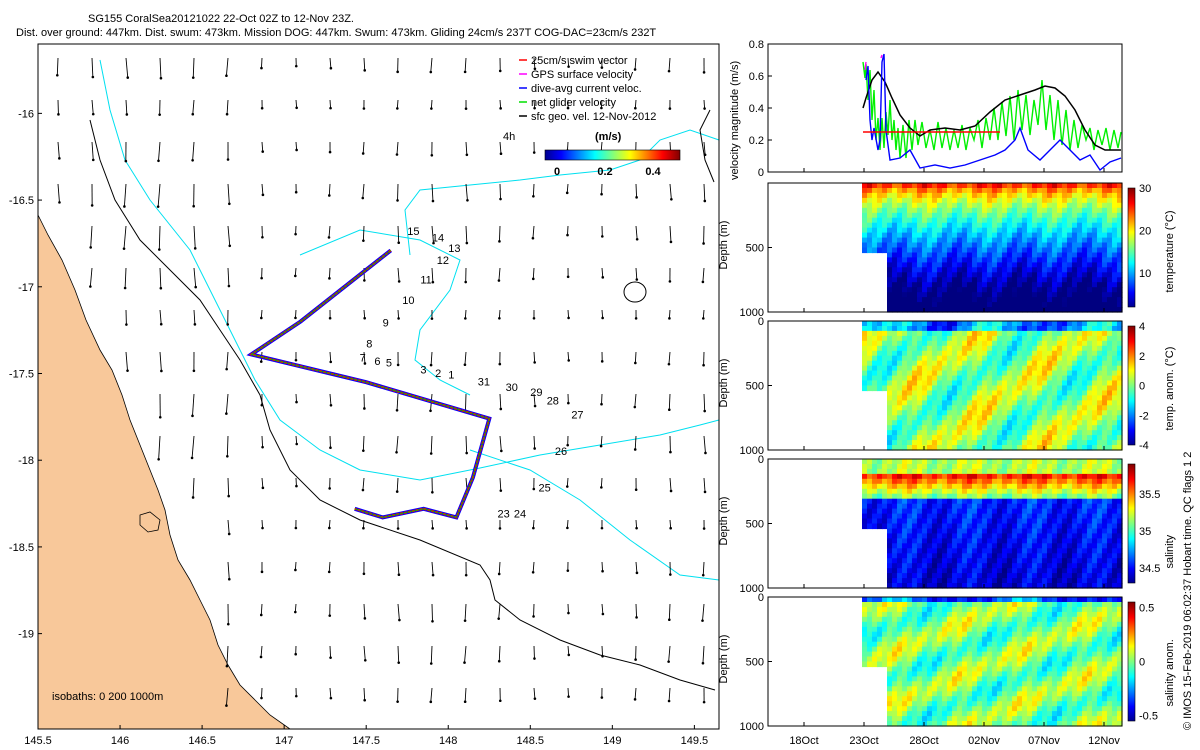 This screenshot has height=750, width=1200. Describe the element at coordinates (425, 280) in the screenshot. I see `day-label: 11` at that location.